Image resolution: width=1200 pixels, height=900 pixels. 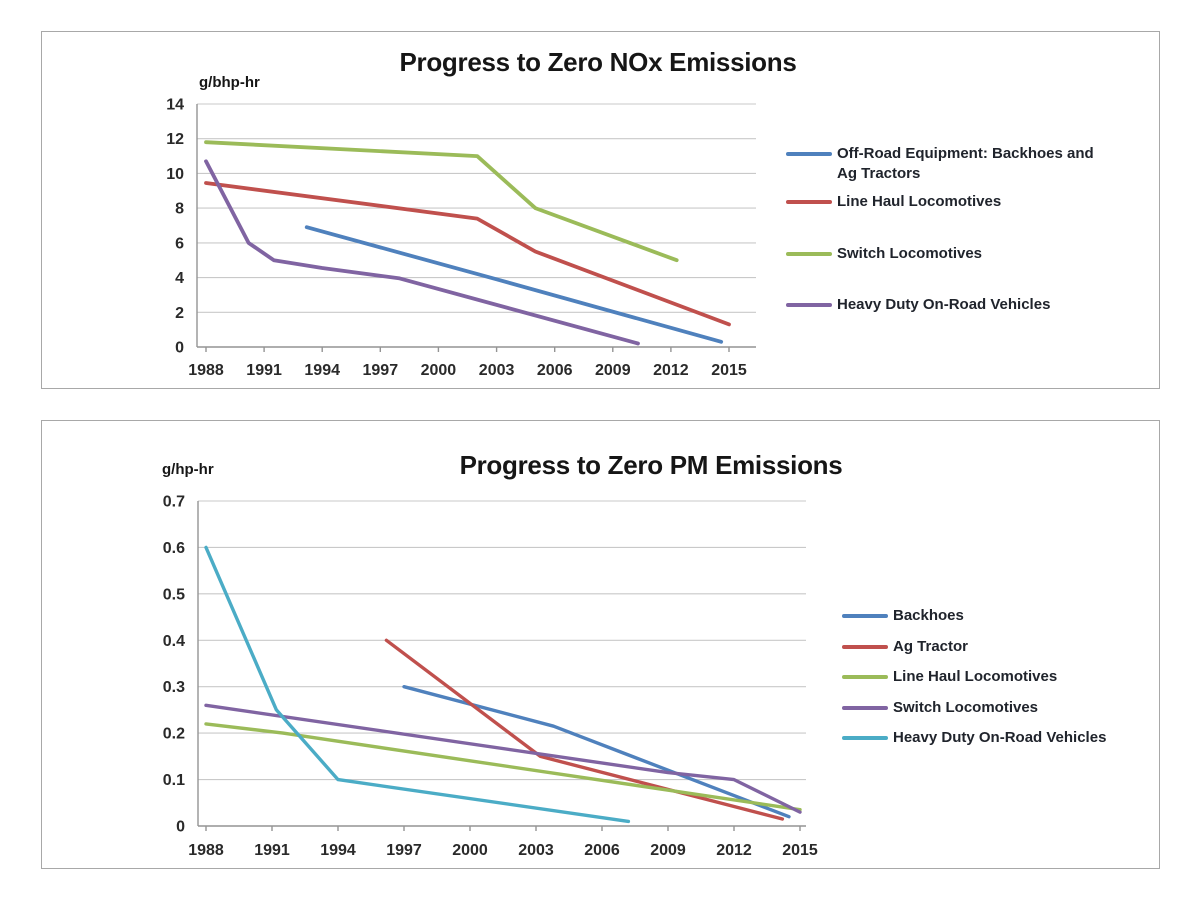 What do you see at coordinates (651, 465) in the screenshot?
I see `chart-title-pm: Progress to Zero PM Emissions` at bounding box center [651, 465].